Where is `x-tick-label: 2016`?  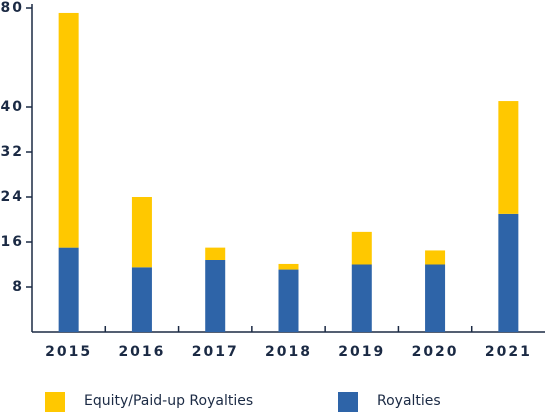
x-tick-label: 2016 is located at coordinates (141, 352).